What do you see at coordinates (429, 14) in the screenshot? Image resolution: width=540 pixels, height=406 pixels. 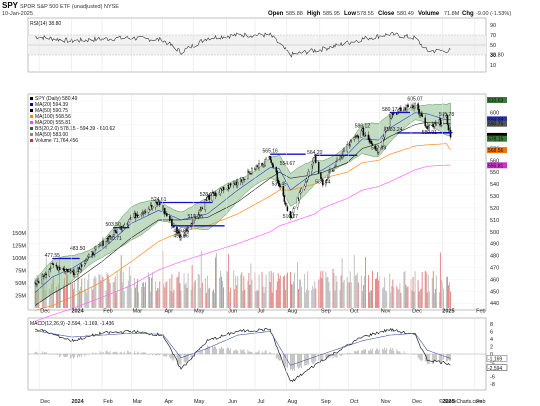 I see `volume-label: Volume` at bounding box center [429, 14].